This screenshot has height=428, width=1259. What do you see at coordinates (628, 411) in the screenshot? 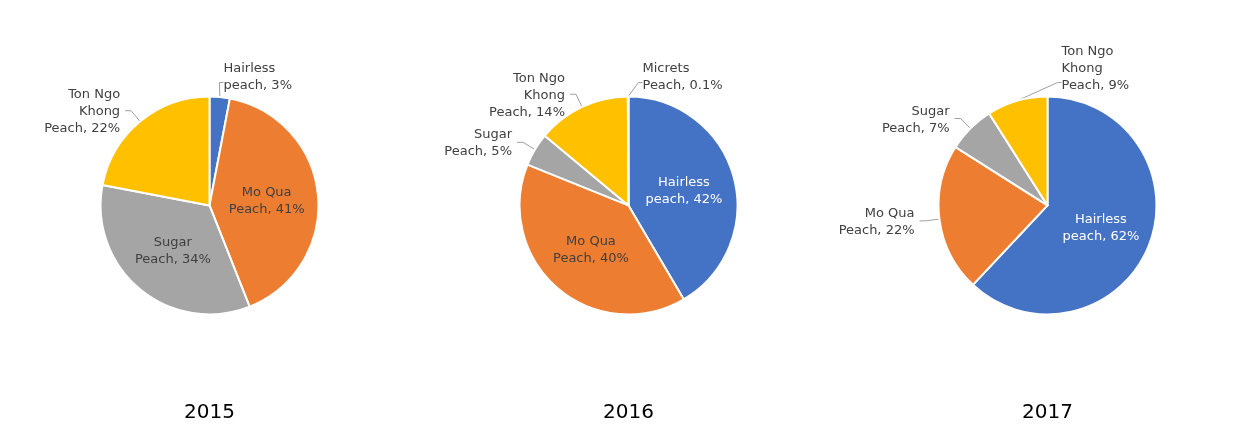
I see `text: 2016` at bounding box center [628, 411].